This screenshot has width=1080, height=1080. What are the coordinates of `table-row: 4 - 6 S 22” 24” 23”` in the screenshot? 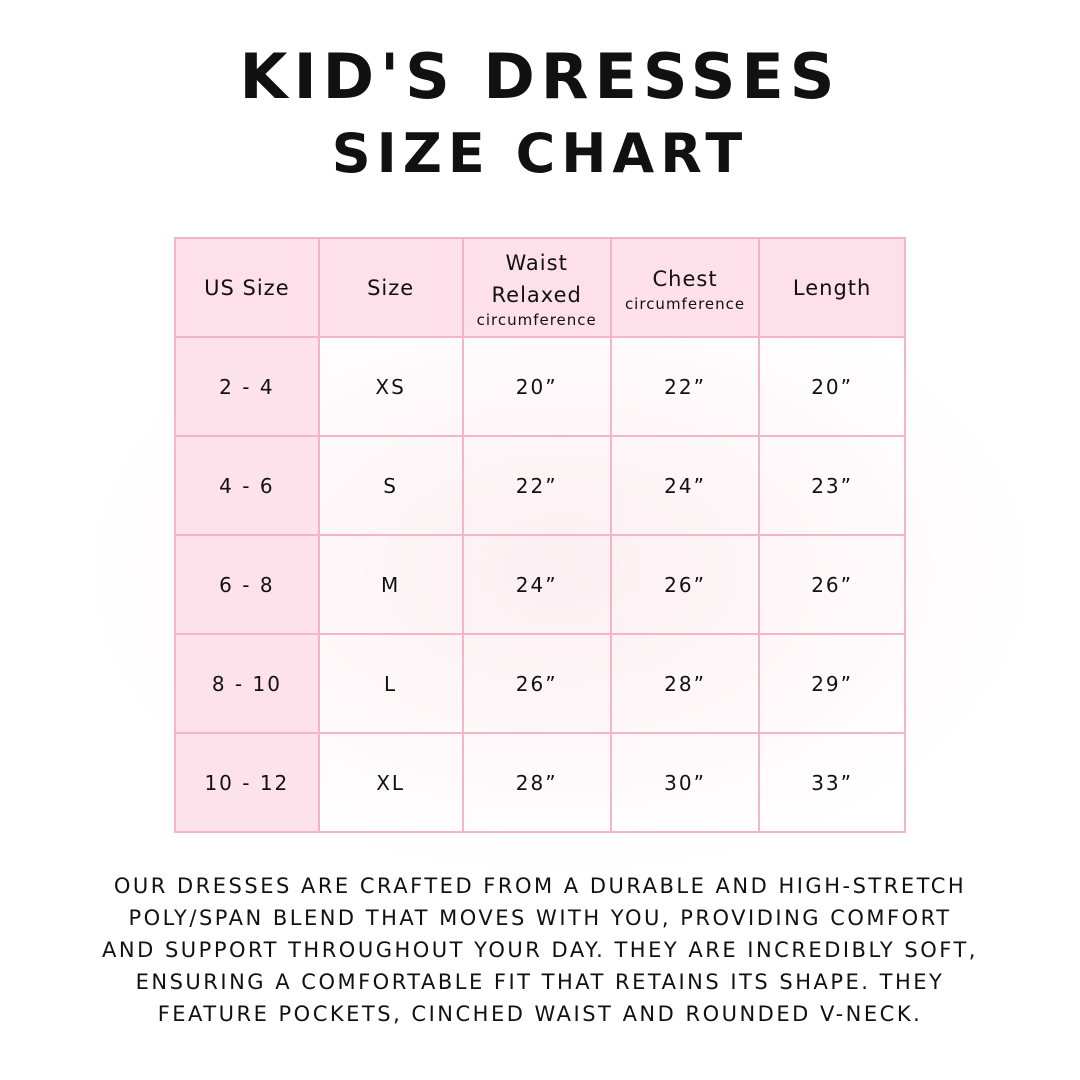 It's located at (540, 485).